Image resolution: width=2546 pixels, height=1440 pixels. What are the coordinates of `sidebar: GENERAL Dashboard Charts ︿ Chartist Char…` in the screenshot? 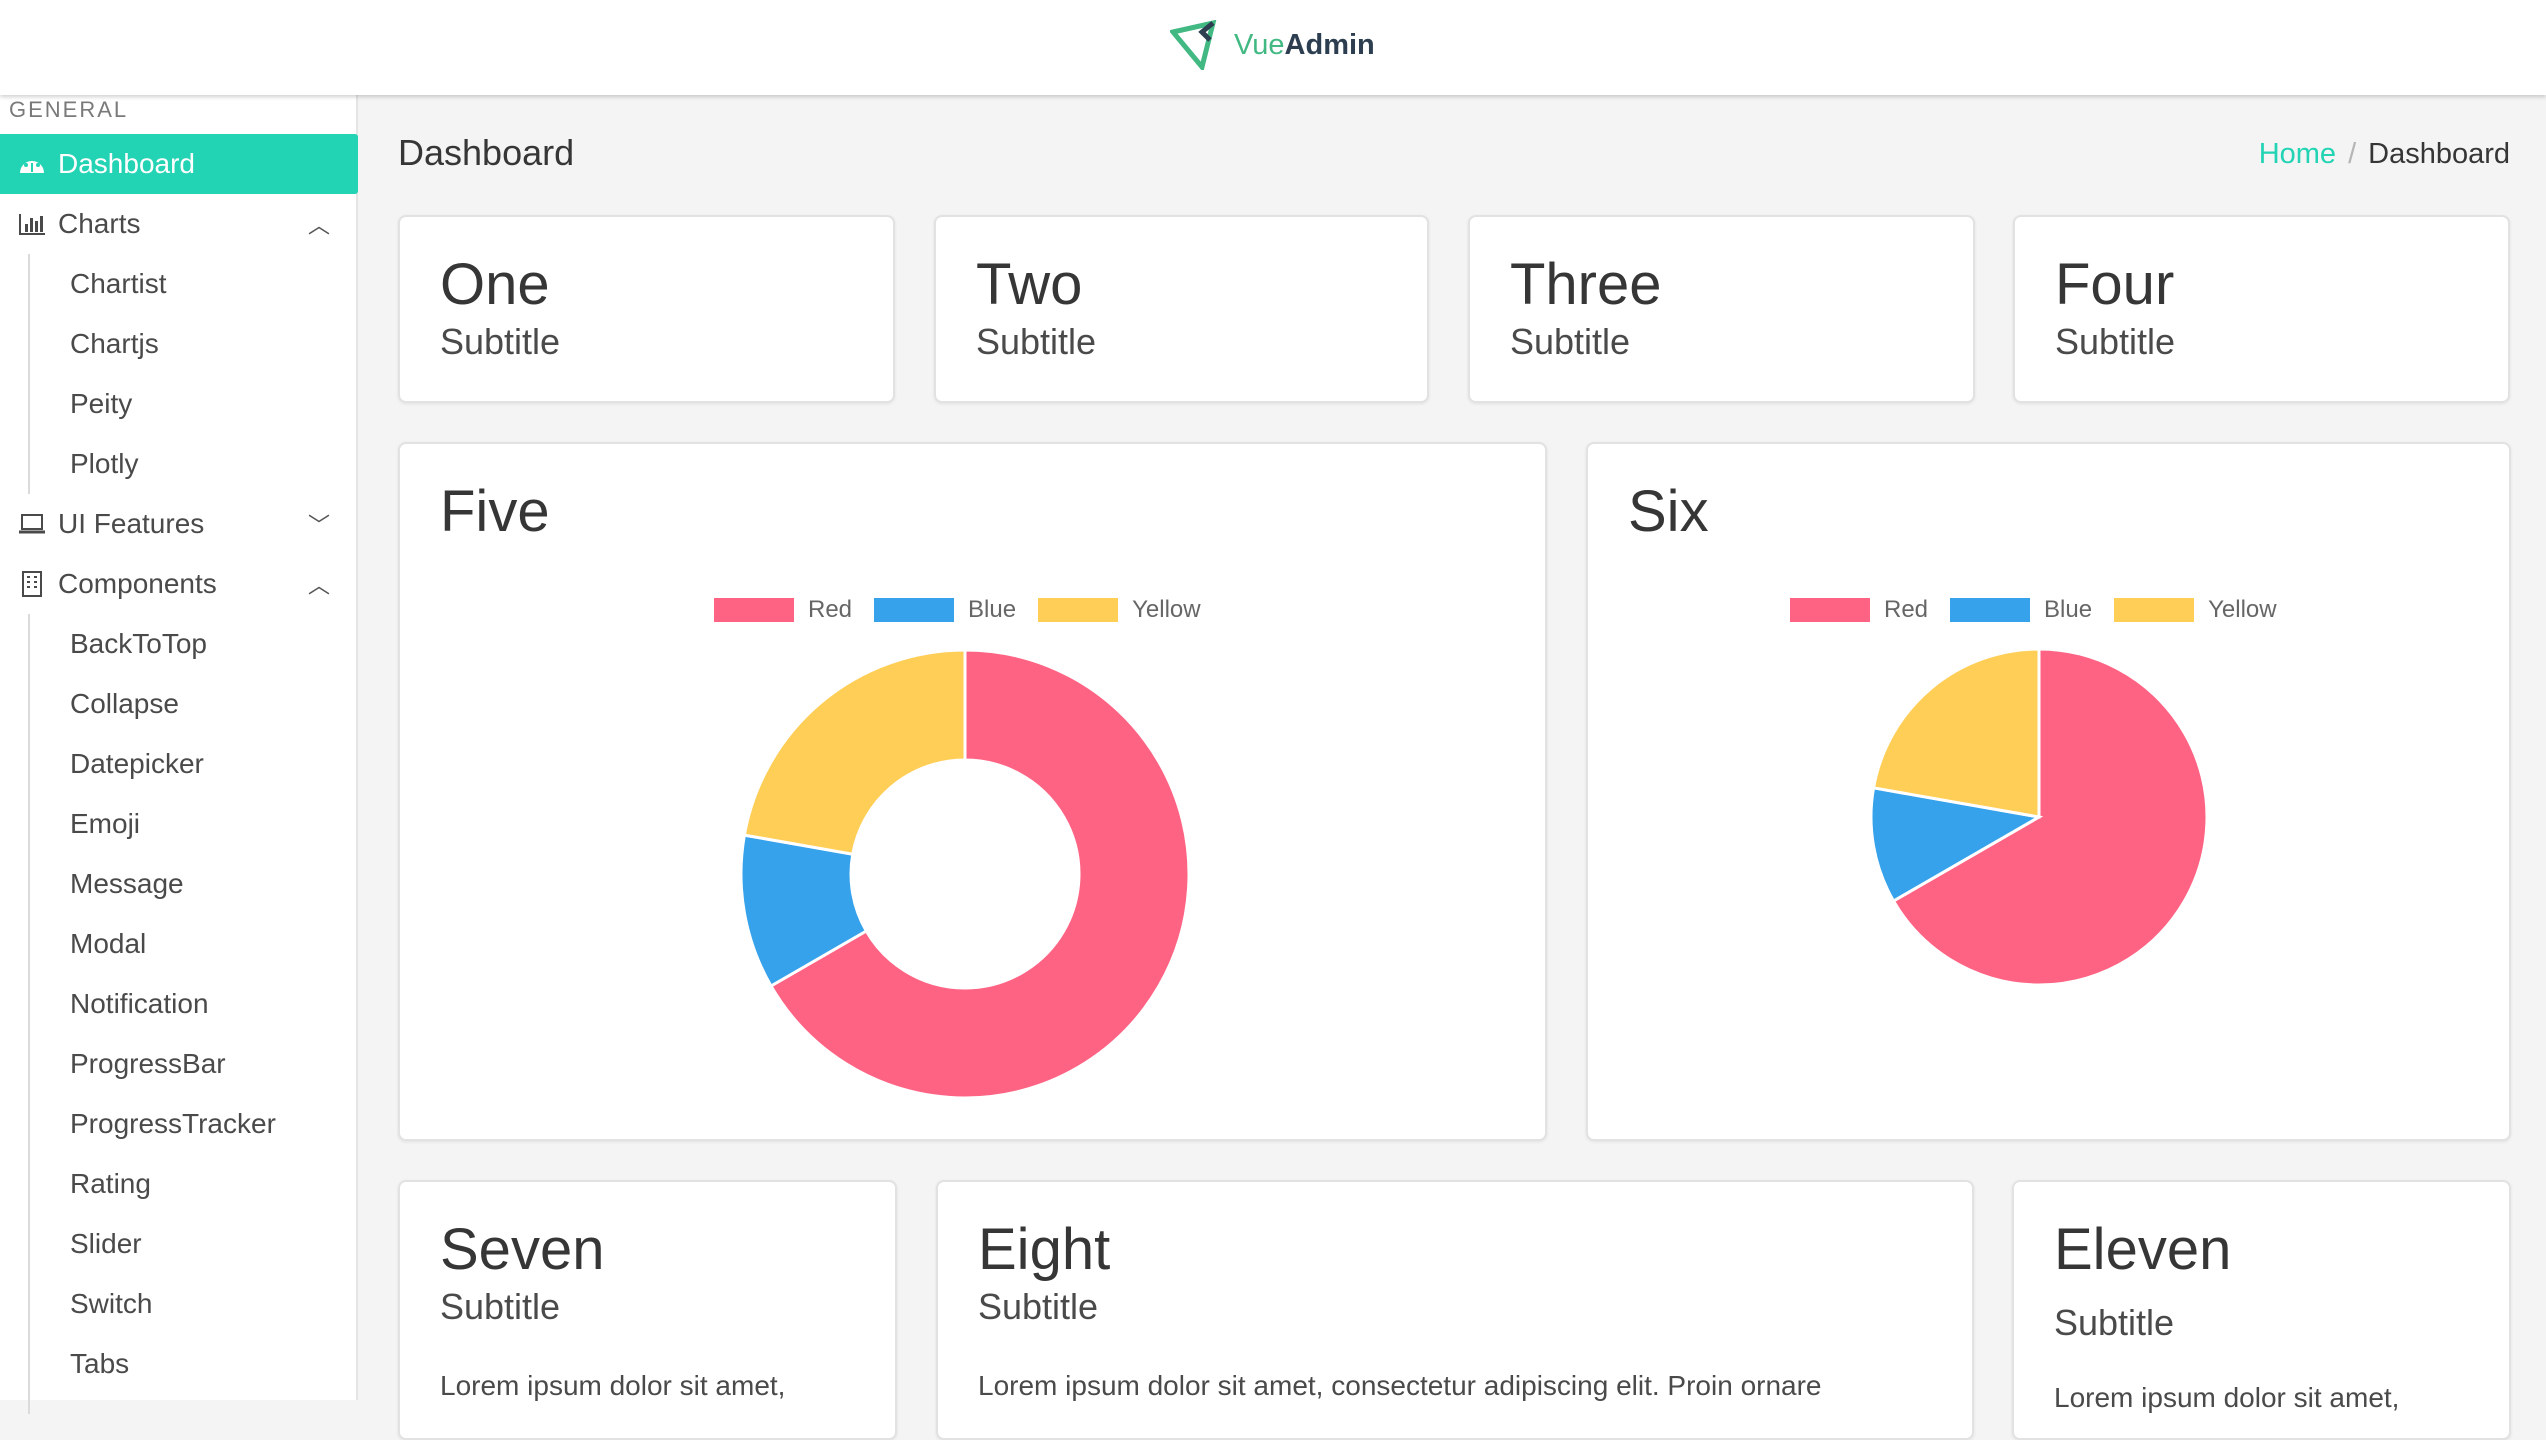 It's located at (179, 754).